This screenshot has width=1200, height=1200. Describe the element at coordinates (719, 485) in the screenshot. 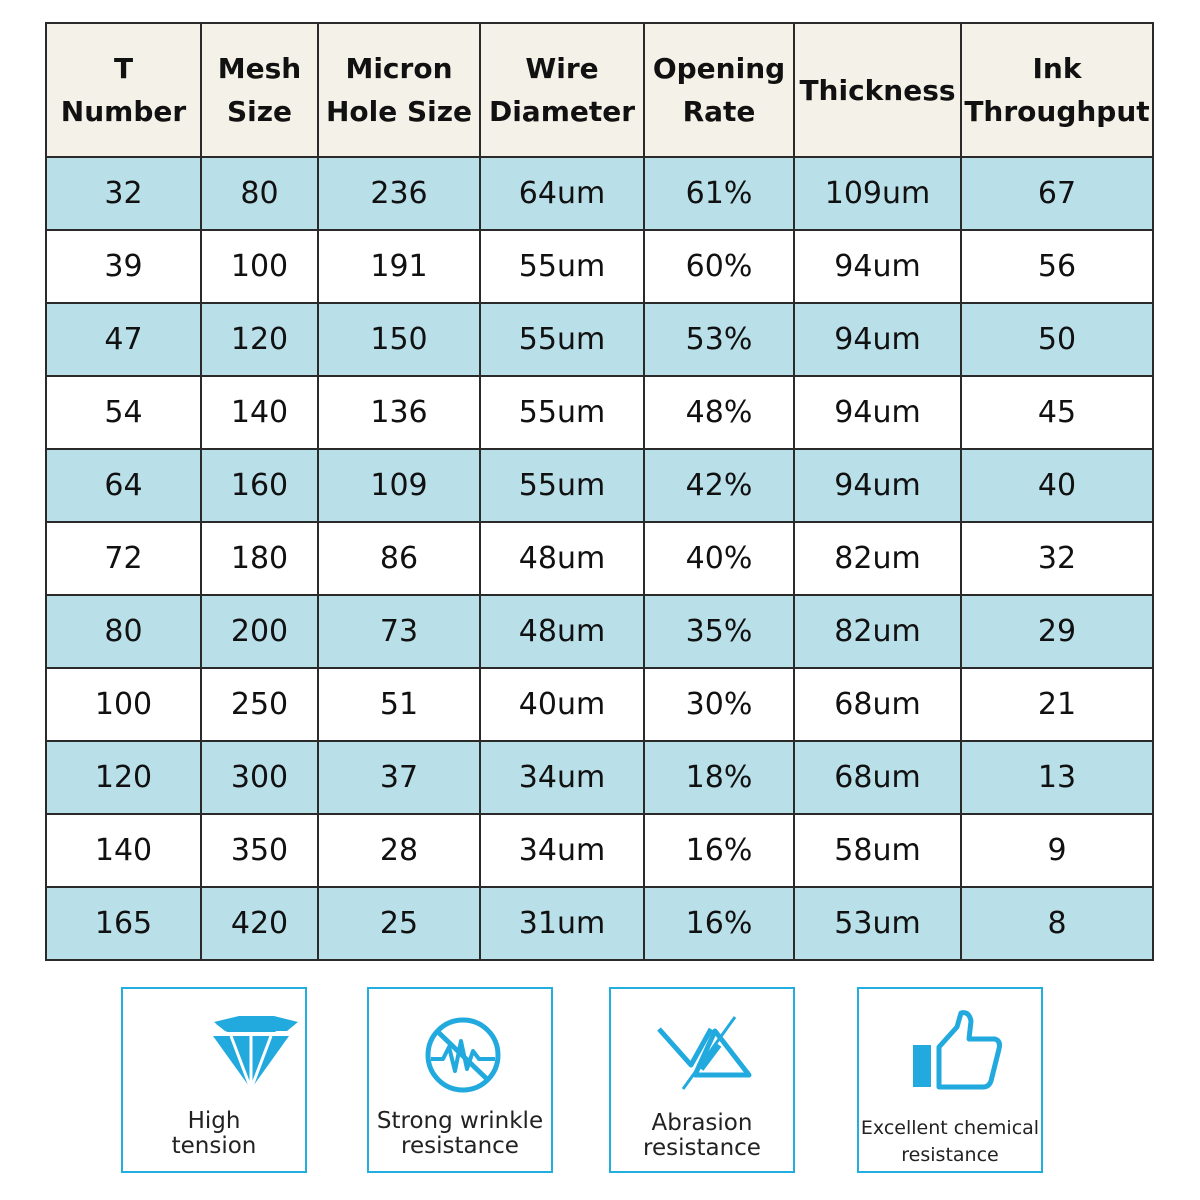

I see `table-cell: 42%` at that location.